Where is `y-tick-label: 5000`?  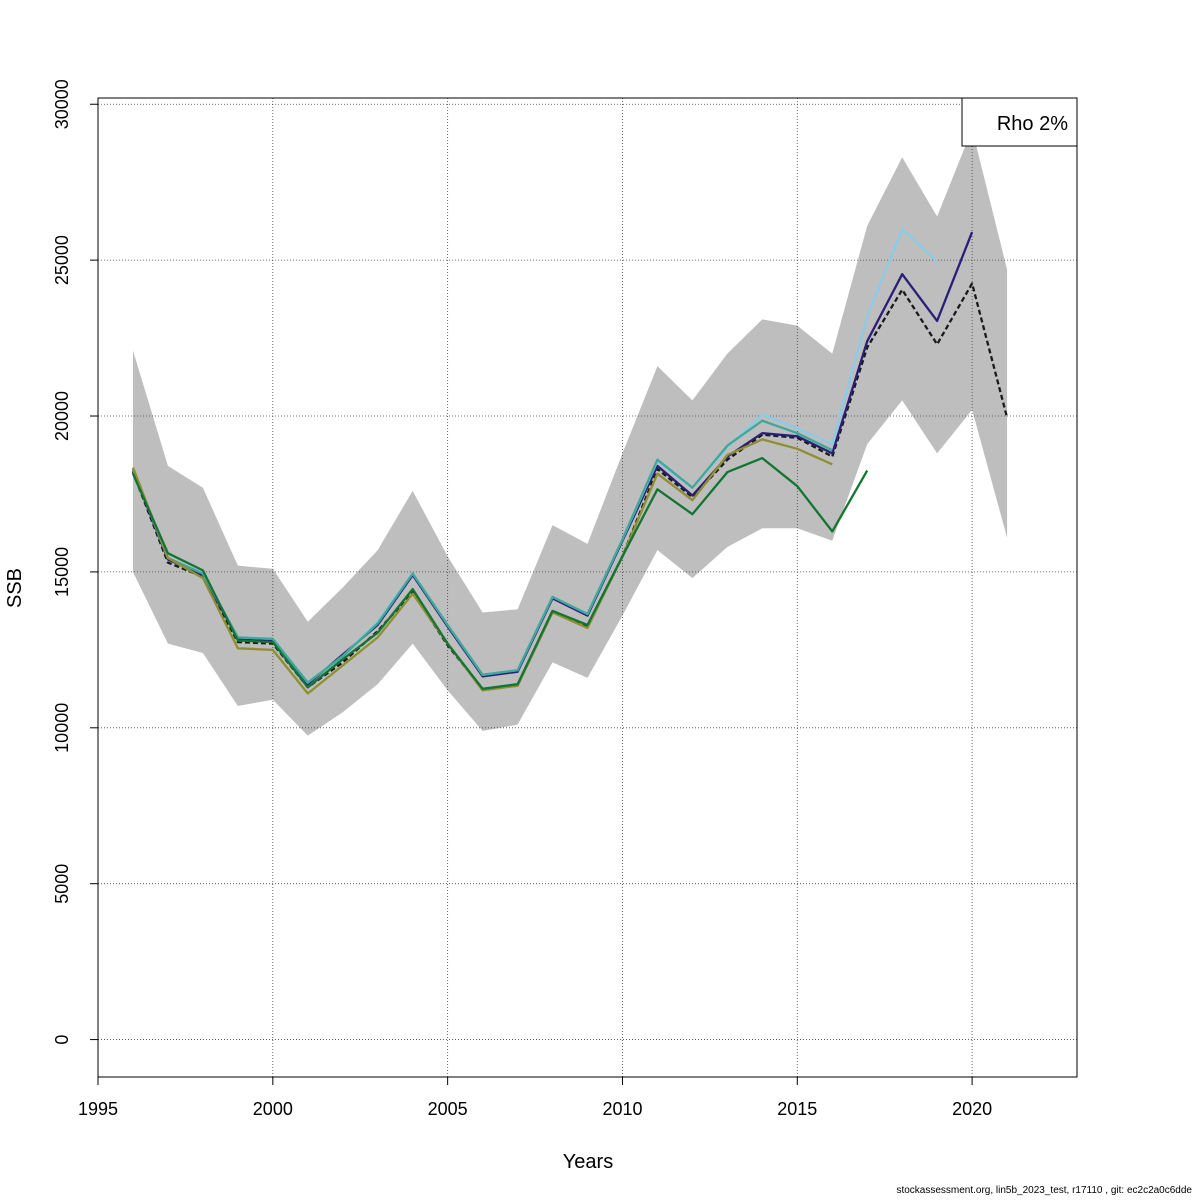
y-tick-label: 5000 is located at coordinates (62, 884).